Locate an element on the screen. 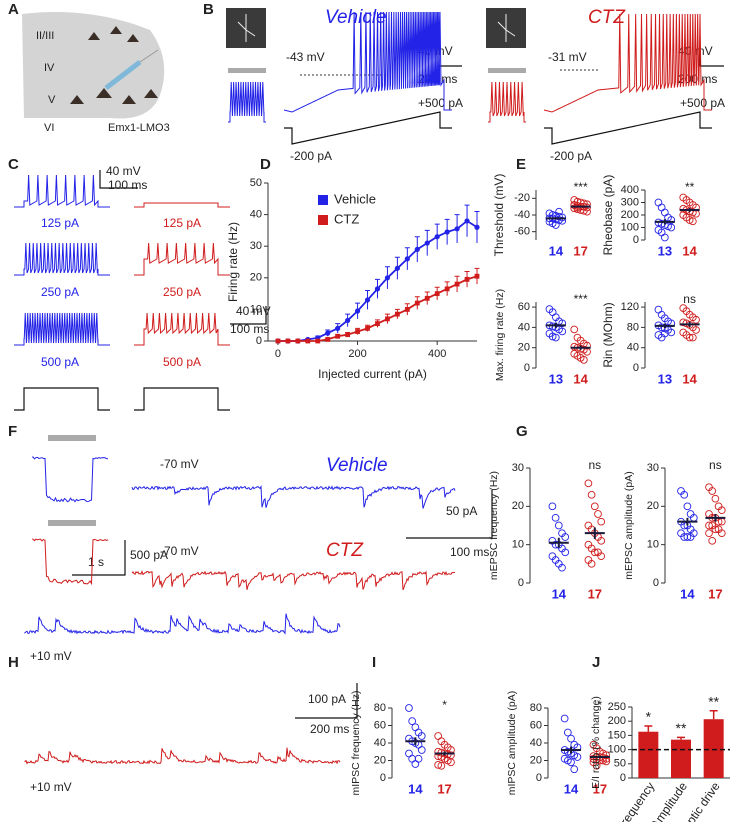 The height and width of the screenshot is (822, 747). condition-title: CTZ is located at coordinates (345, 550).